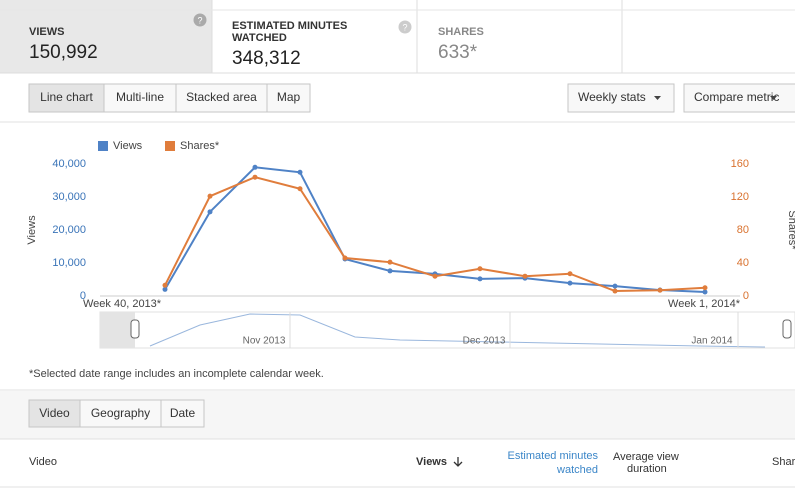 This screenshot has width=795, height=496. What do you see at coordinates (646, 457) in the screenshot?
I see `table-header: Average view` at bounding box center [646, 457].